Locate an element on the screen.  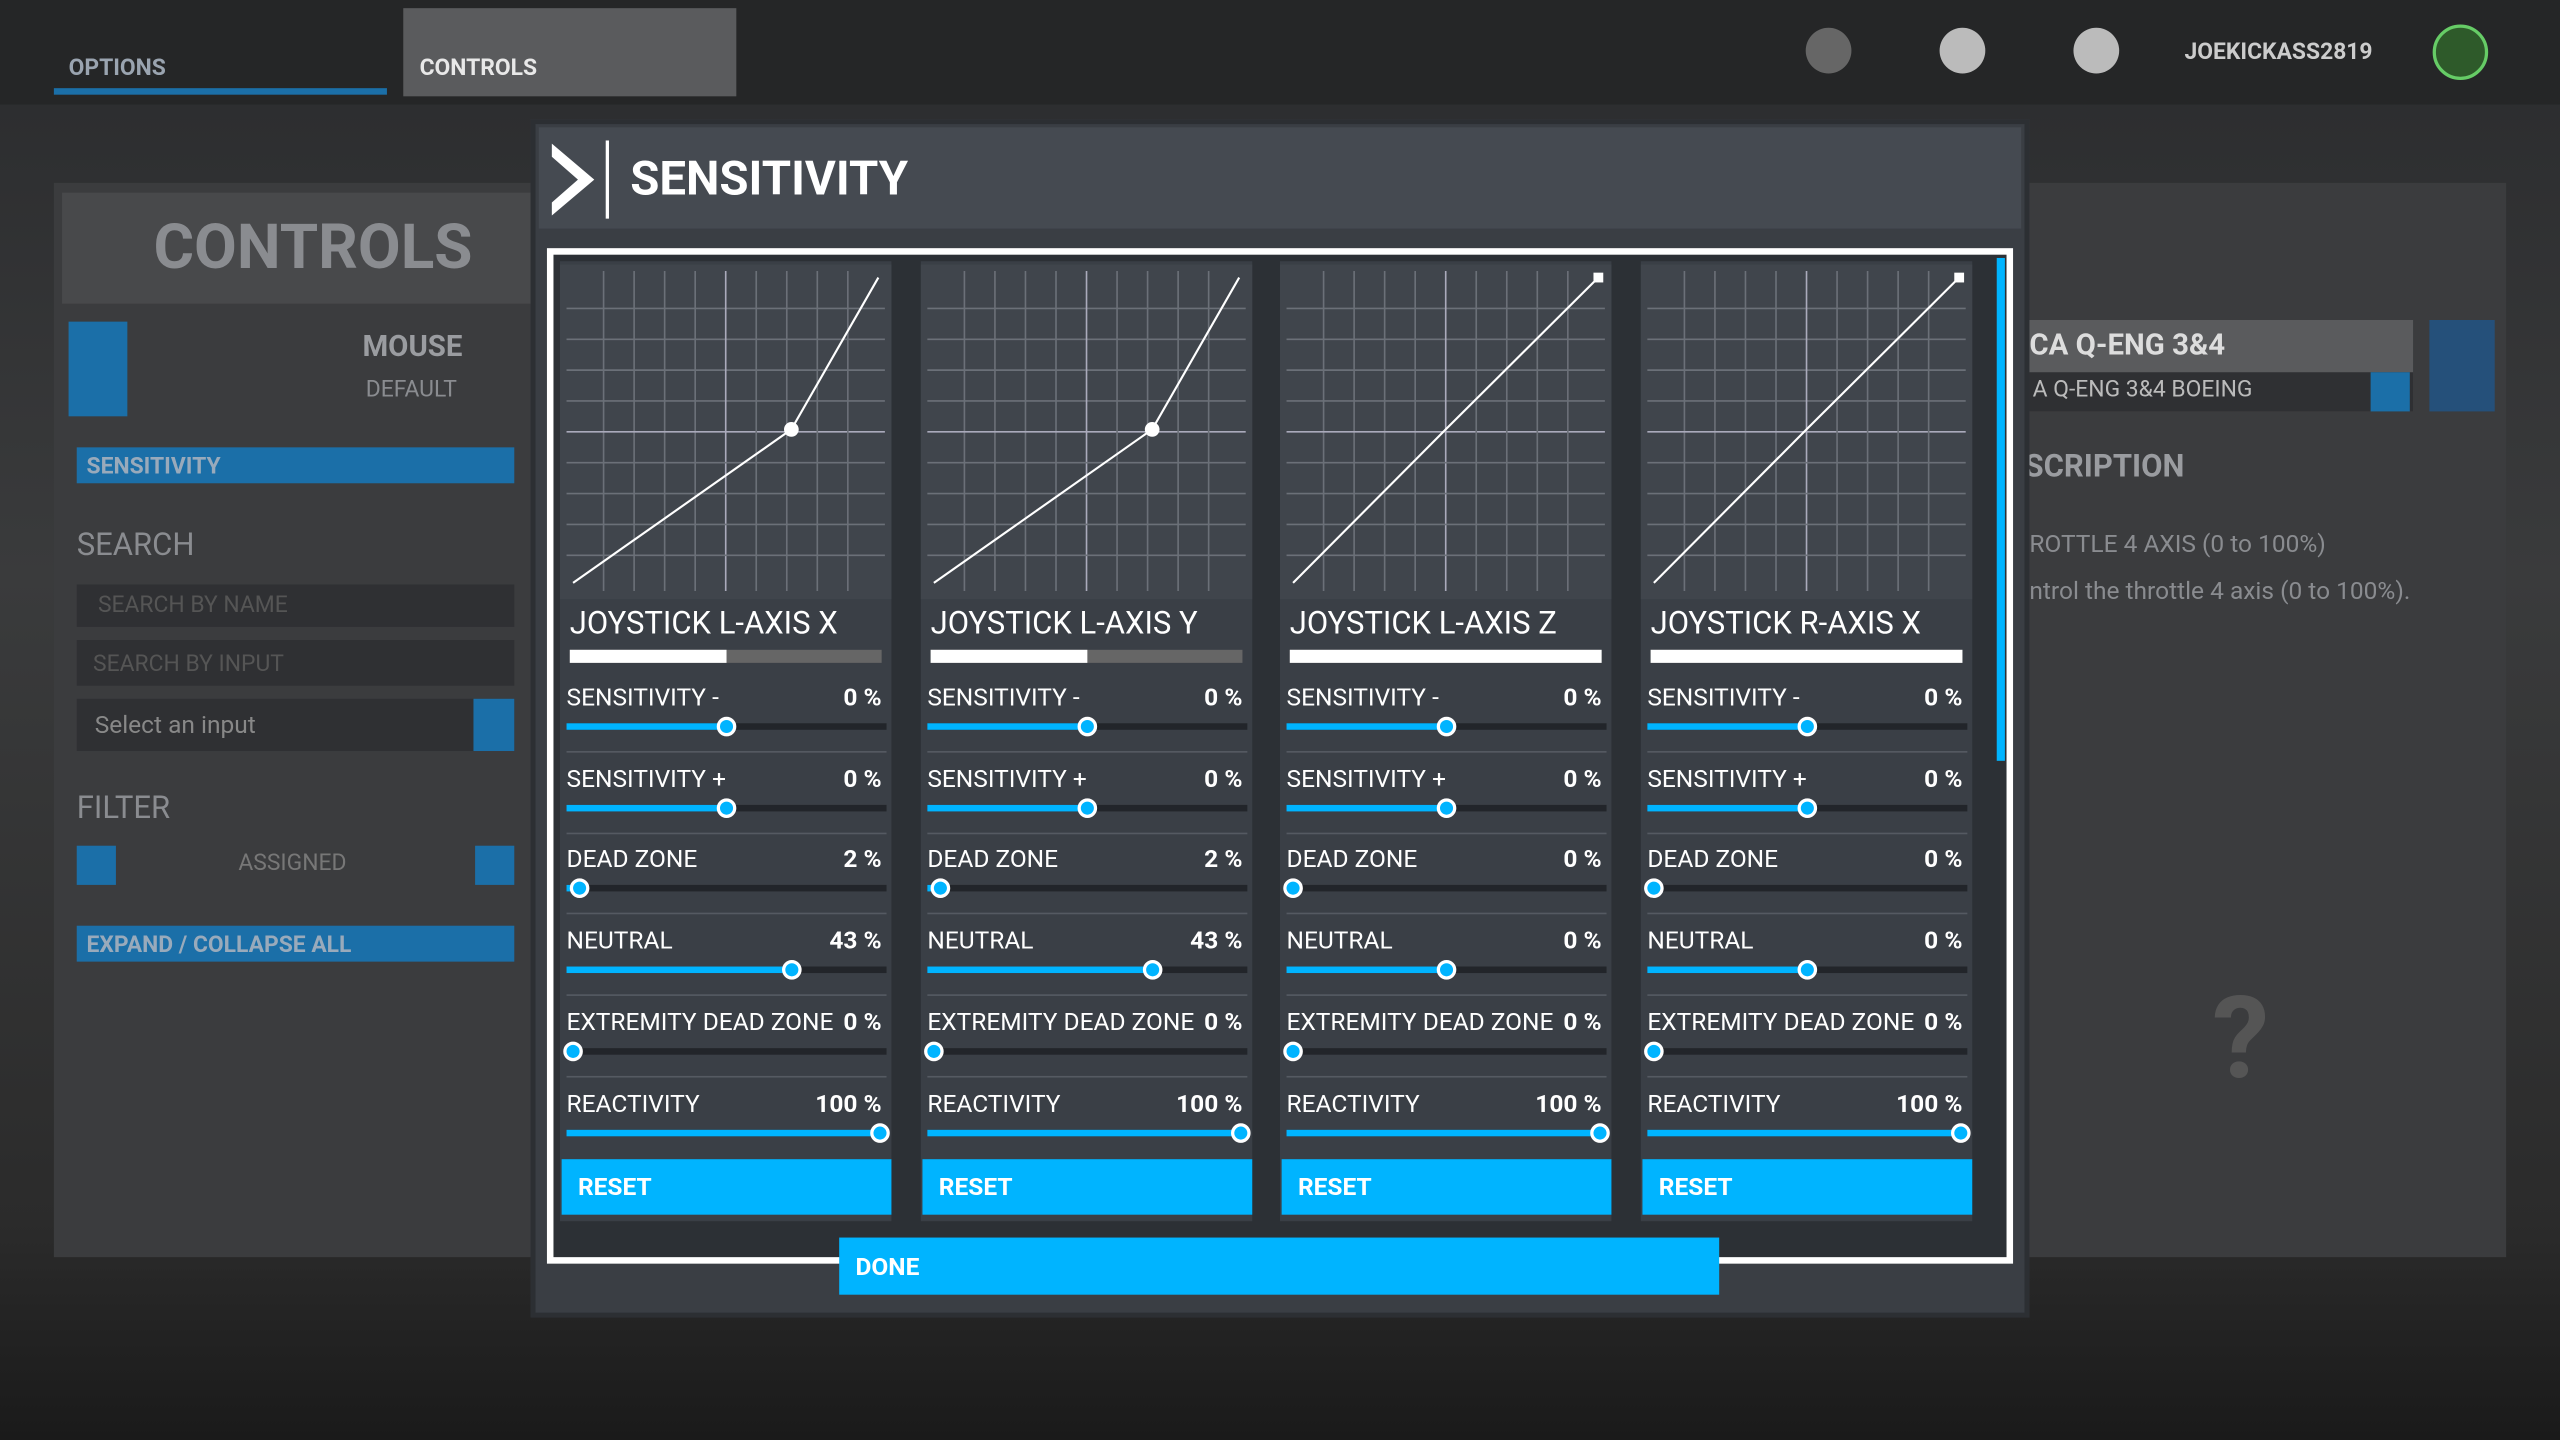
expand-label: EXPAND / COLLAPSE ALL is located at coordinates (219, 945).